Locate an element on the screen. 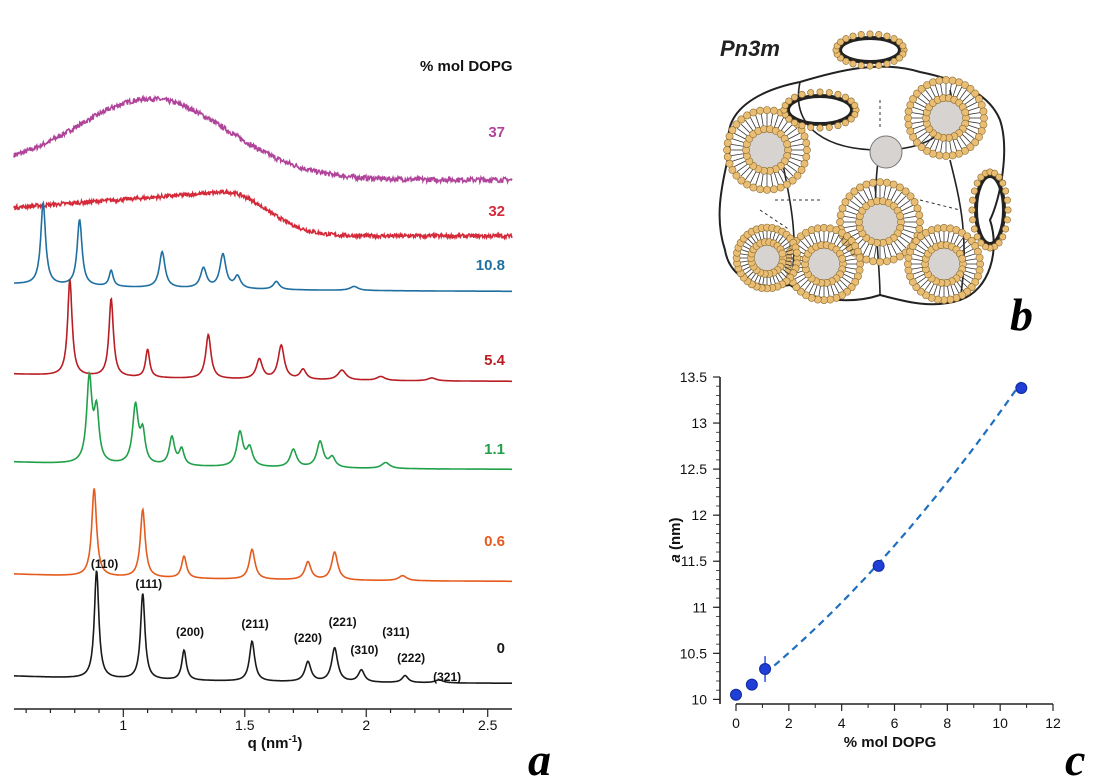  series-label-5-4: 5.4 is located at coordinates (495, 360).